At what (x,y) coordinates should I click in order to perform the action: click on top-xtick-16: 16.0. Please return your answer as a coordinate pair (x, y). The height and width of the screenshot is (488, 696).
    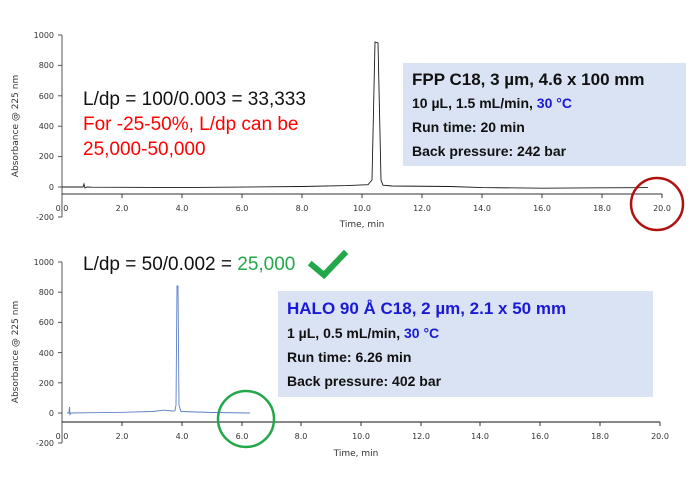
    Looking at the image, I should click on (542, 208).